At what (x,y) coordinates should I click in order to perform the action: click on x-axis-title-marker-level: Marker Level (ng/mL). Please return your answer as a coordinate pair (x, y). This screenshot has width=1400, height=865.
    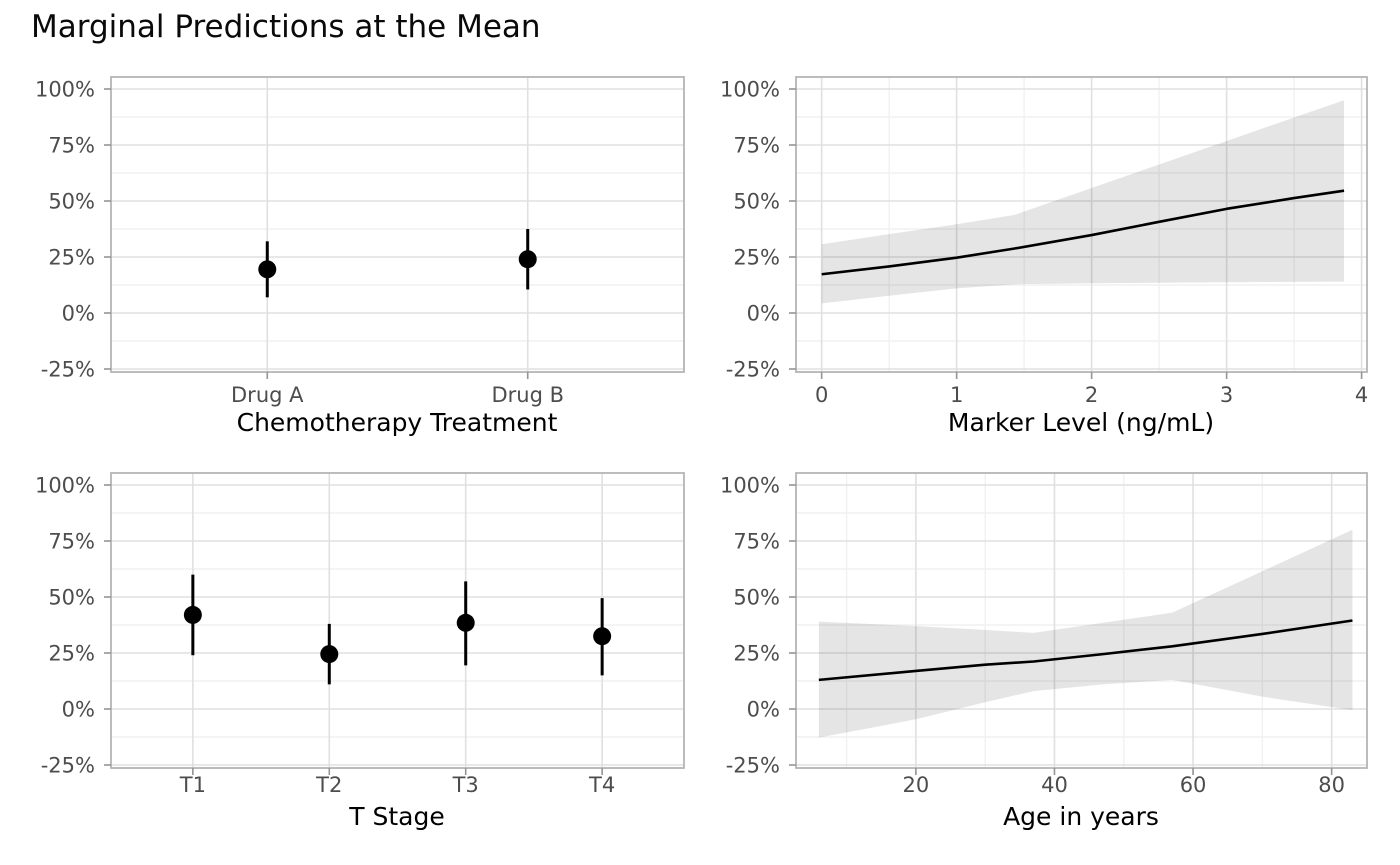
    Looking at the image, I should click on (1081, 422).